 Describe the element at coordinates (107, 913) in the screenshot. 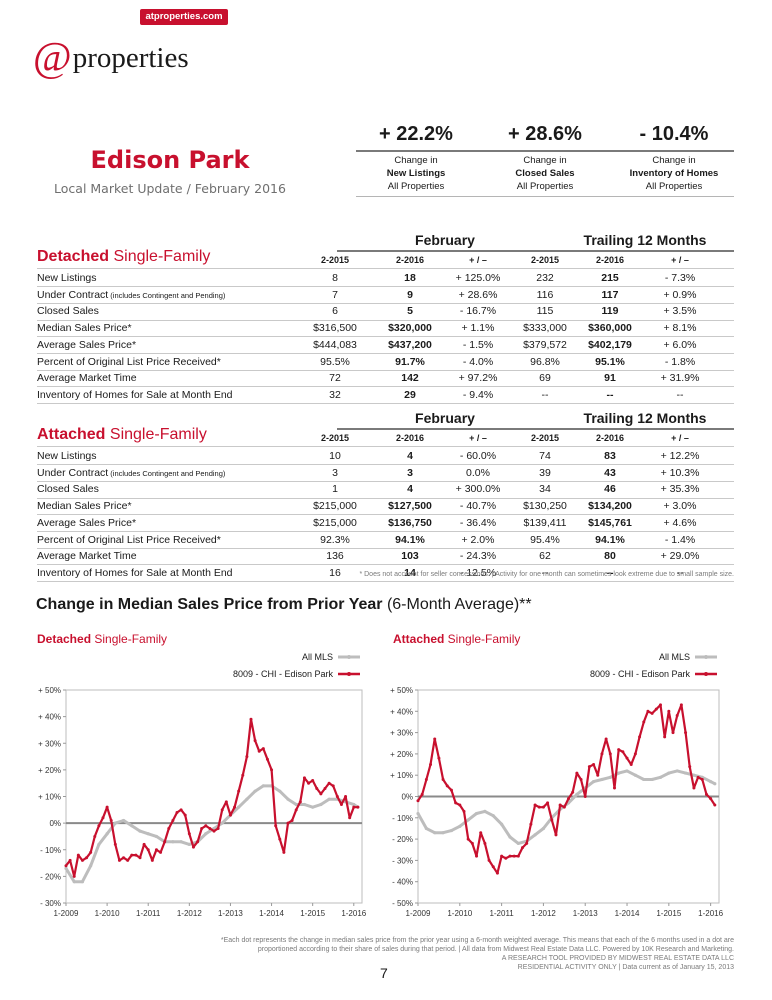

I see `x-tick-label: 1-2010` at that location.